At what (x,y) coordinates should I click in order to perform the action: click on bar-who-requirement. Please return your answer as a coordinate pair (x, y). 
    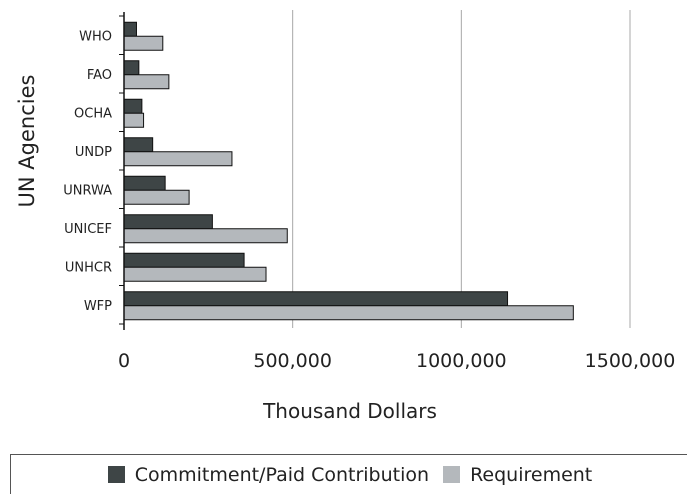
    Looking at the image, I should click on (143, 43).